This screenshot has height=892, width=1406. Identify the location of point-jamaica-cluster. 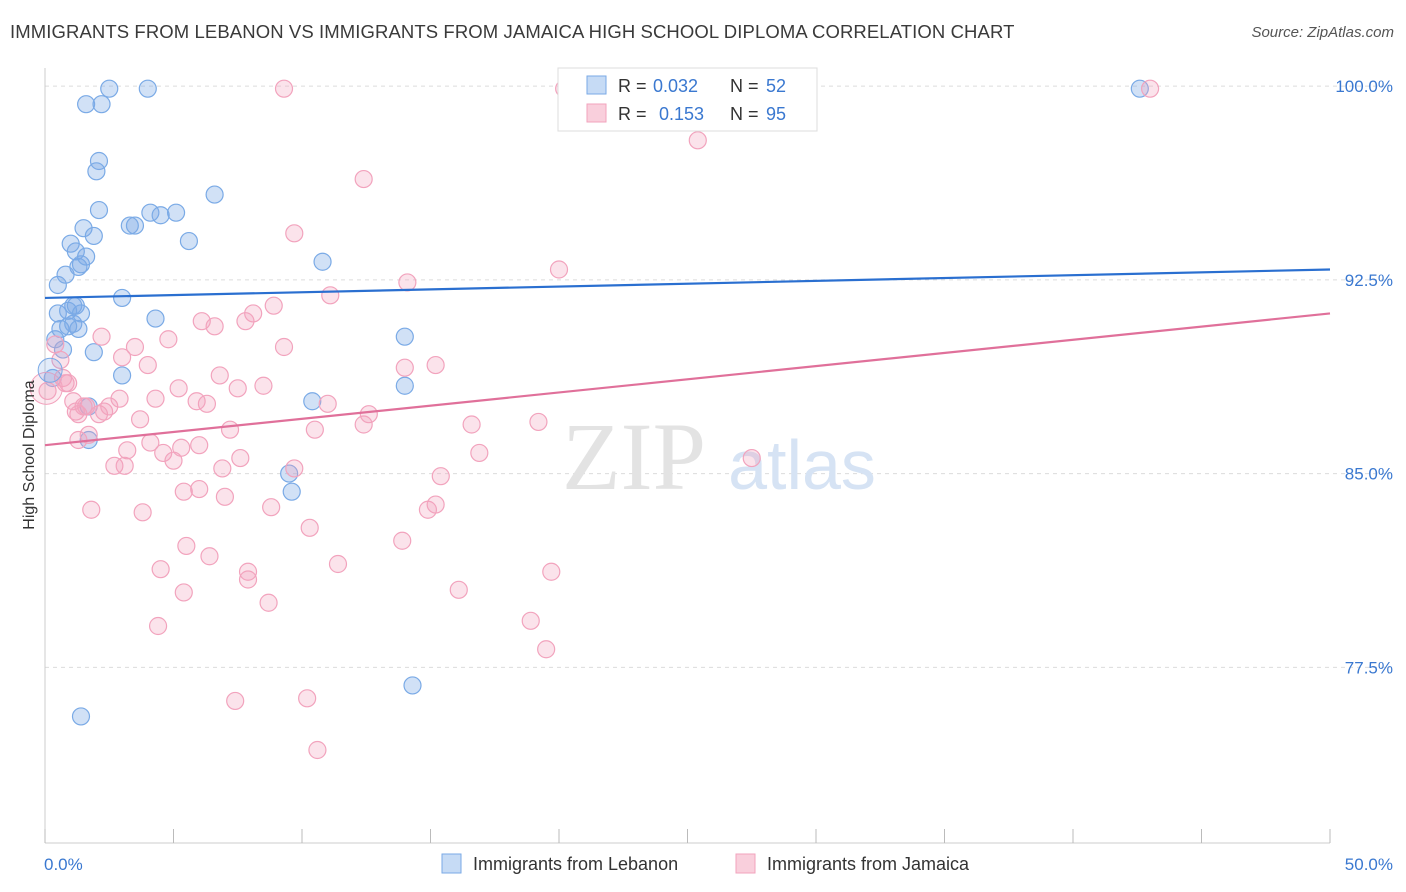
(46, 388).